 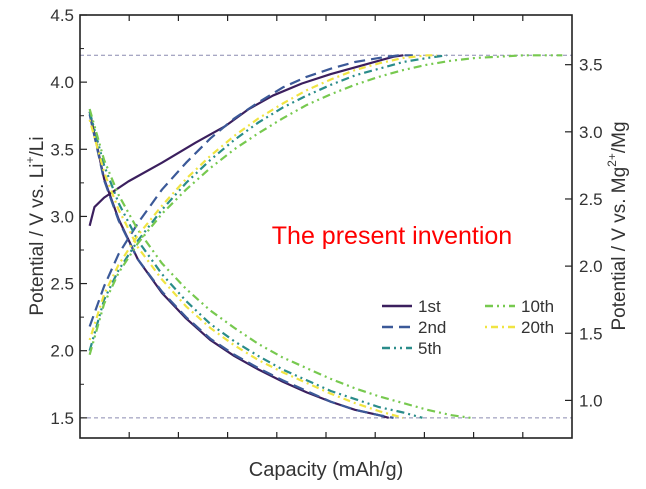 What do you see at coordinates (326, 470) in the screenshot?
I see `x-axis-label: Capacity (mAh/g)` at bounding box center [326, 470].